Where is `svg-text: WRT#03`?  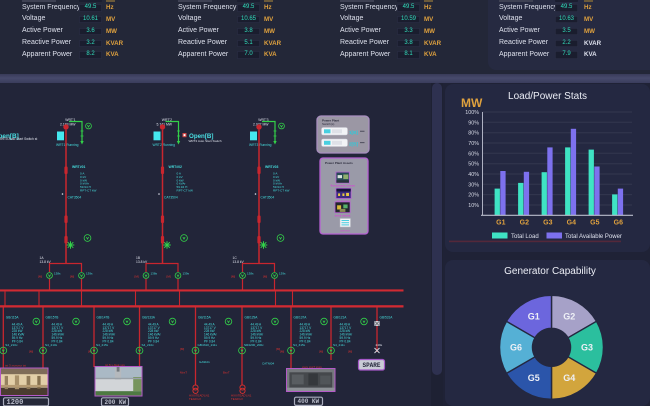
svg-text: WRT#03 is located at coordinates (271, 167).